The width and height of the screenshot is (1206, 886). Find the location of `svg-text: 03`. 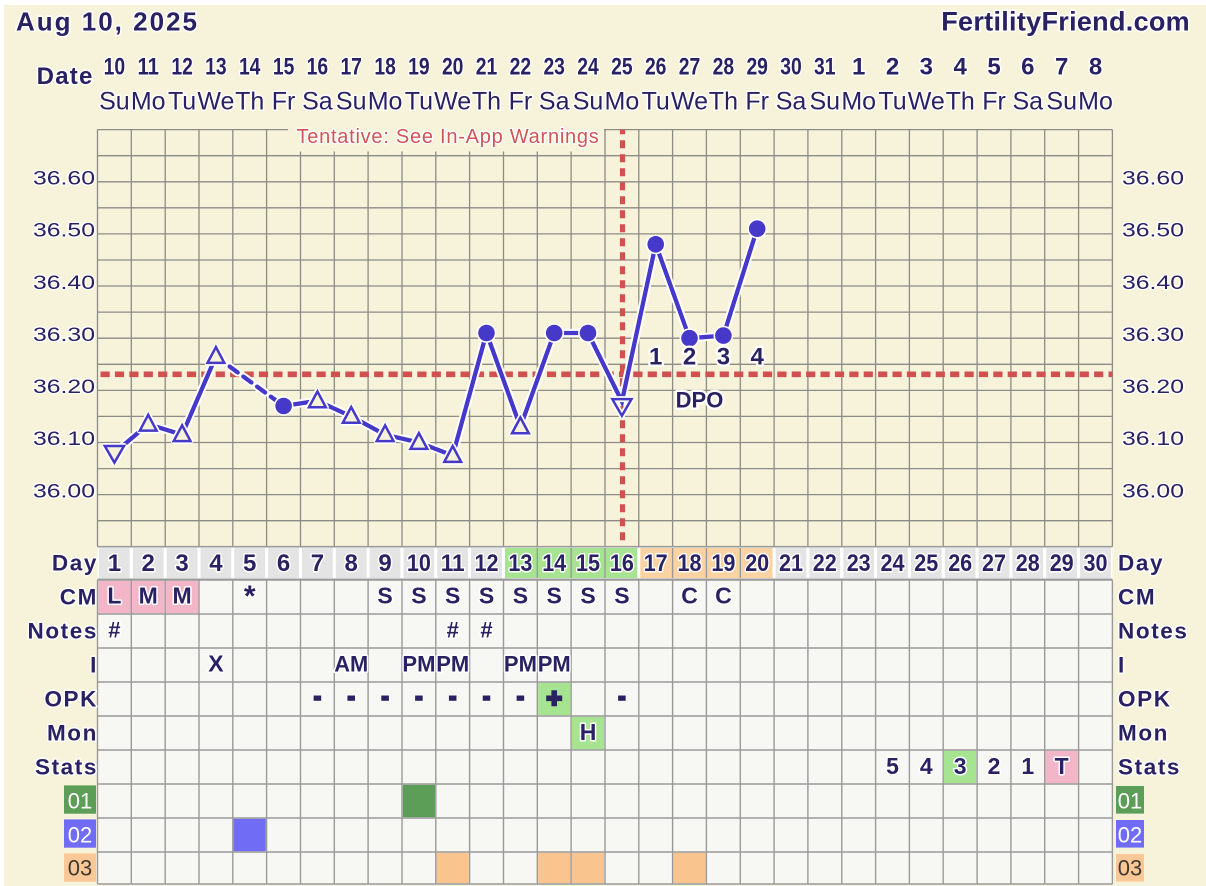

svg-text: 03 is located at coordinates (1130, 868).